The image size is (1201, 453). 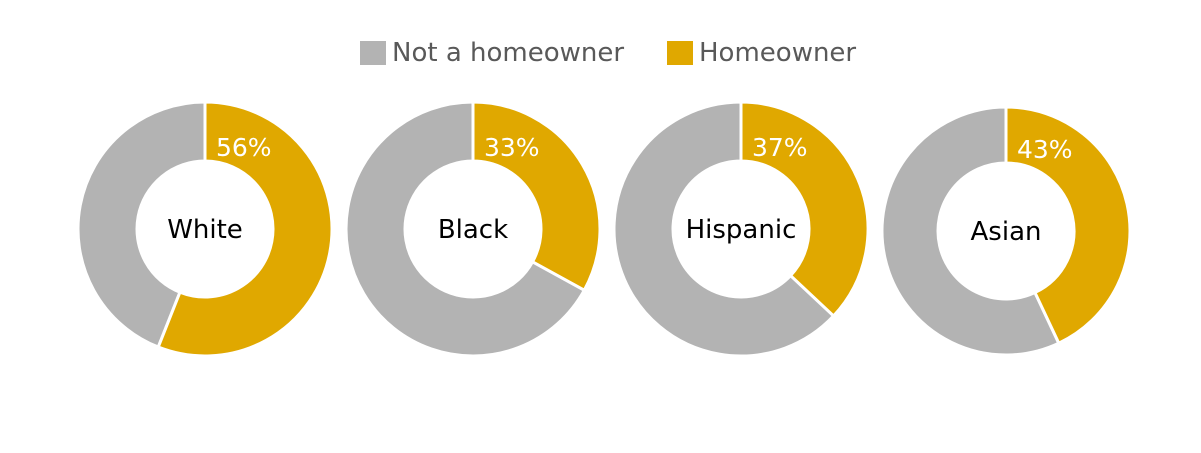 I want to click on legend-label-not-homeowner: Not a homeowner, so click(x=508, y=53).